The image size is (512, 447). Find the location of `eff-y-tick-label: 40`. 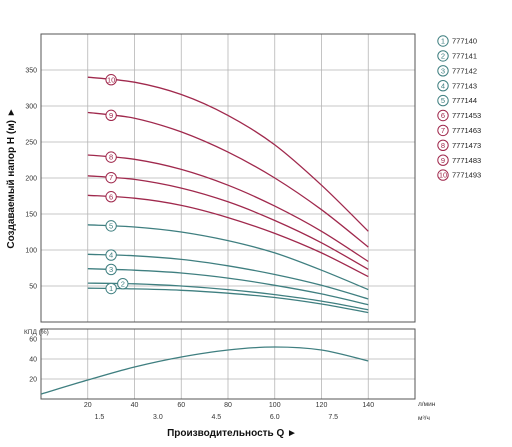

eff-y-tick-label: 40 is located at coordinates (33, 360).